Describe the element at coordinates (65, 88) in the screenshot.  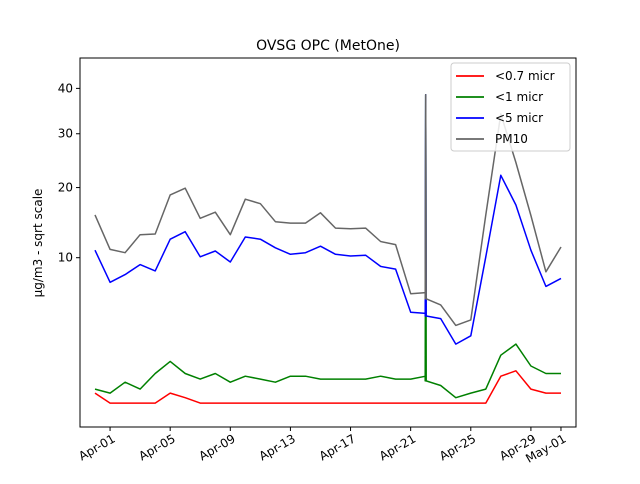
I see `y-tick-label: 40` at that location.